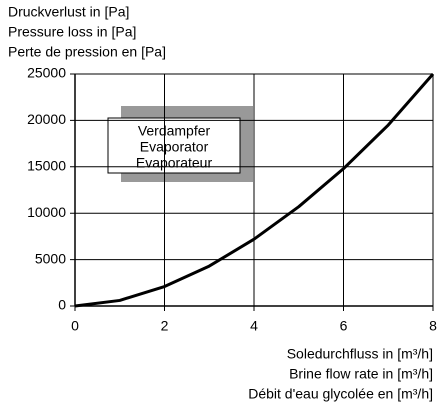 The width and height of the screenshot is (443, 415). I want to click on annotation-text: Evaporator, so click(174, 147).